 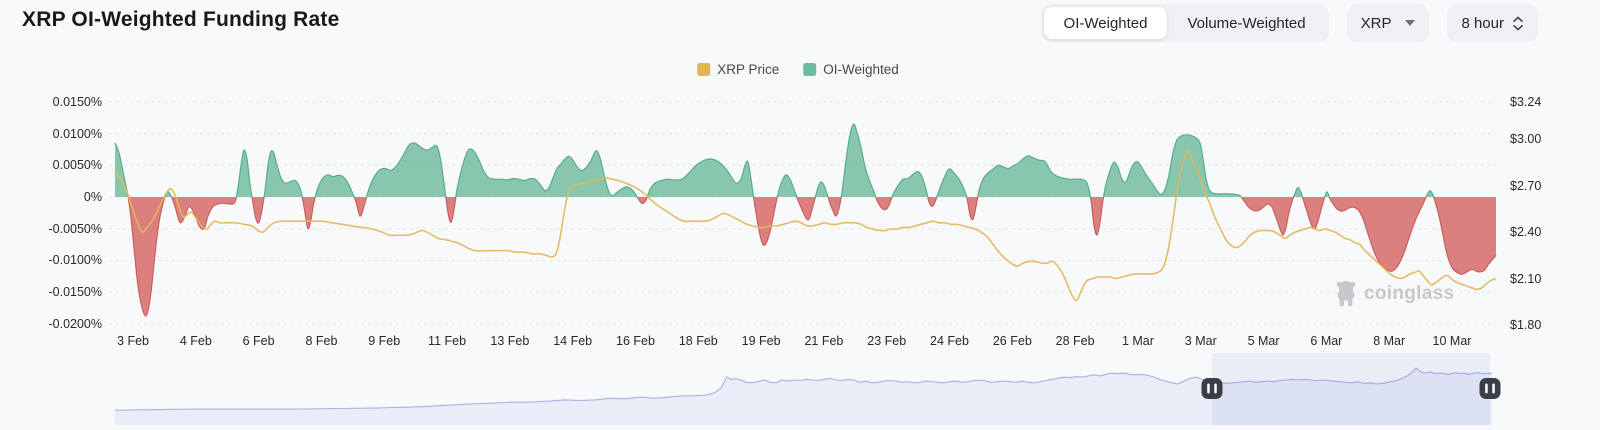 I want to click on x-axis-label: 21 Feb, so click(x=824, y=341).